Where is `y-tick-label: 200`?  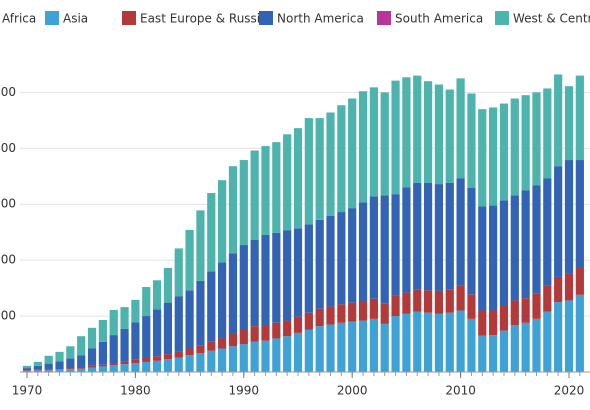 y-tick-label: 200 is located at coordinates (8, 260).